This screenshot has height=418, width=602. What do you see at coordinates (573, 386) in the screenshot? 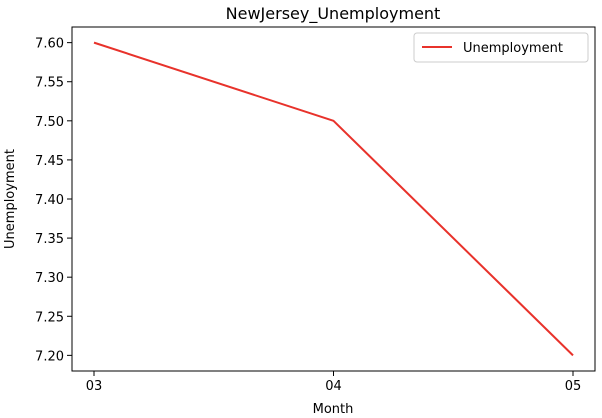
I see `x-tick-label: 05` at bounding box center [573, 386].